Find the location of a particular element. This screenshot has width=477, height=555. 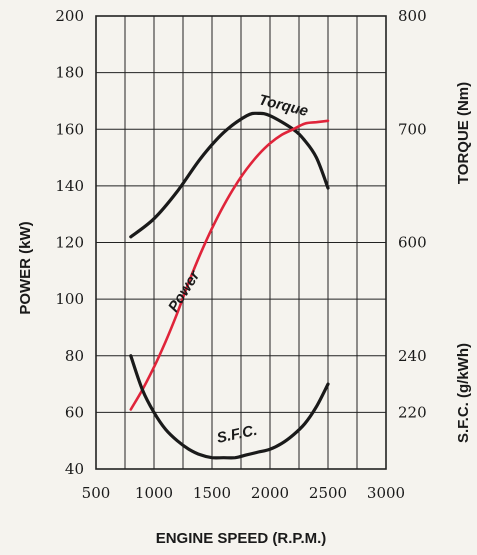

y-left-tick-label: 40 is located at coordinates (74, 469).